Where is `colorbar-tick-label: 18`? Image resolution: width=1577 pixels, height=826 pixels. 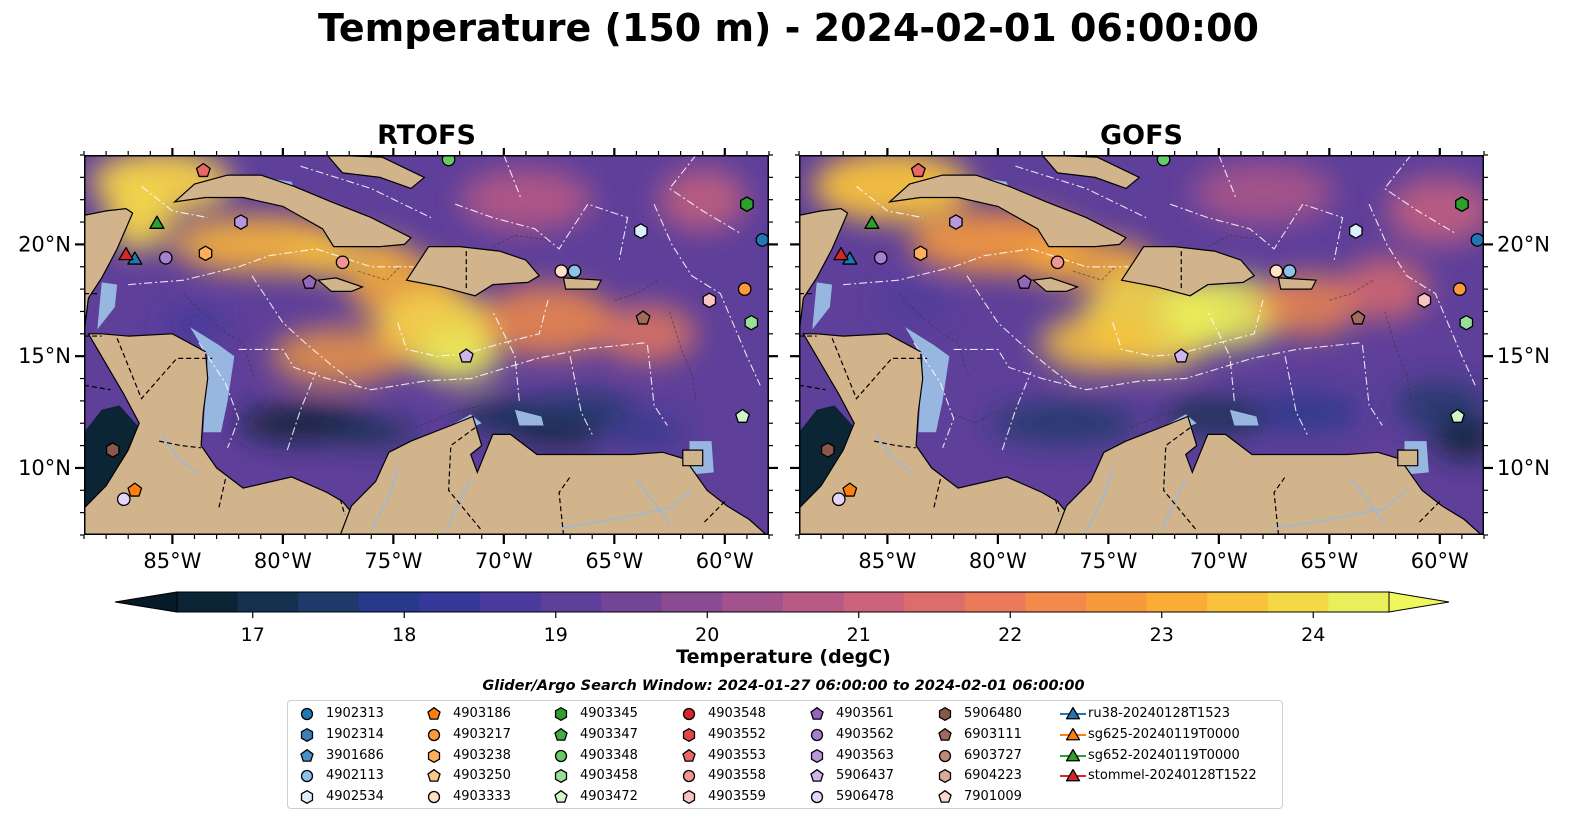
colorbar-tick-label: 18 is located at coordinates (404, 635).